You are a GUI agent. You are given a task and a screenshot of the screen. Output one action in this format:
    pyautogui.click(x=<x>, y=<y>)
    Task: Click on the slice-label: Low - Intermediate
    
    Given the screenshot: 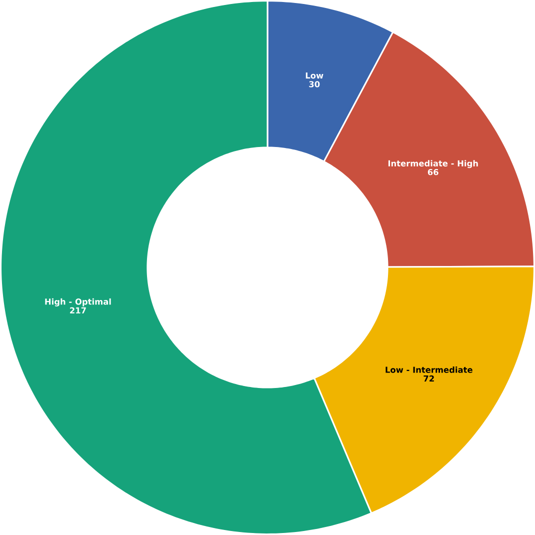 What is the action you would take?
    pyautogui.click(x=429, y=369)
    